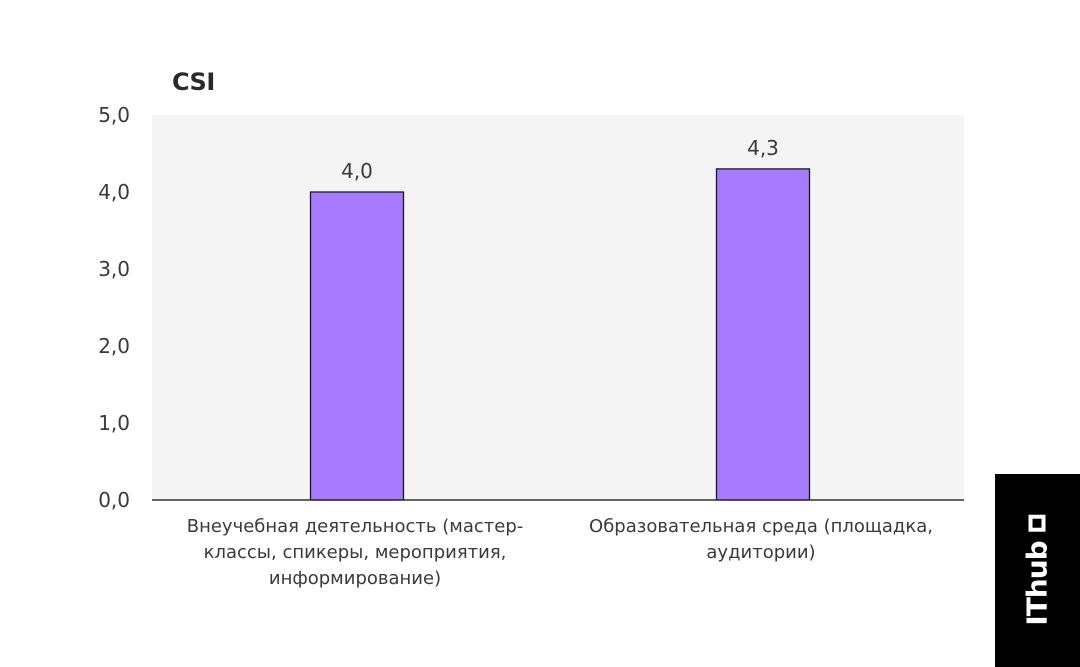 The width and height of the screenshot is (1080, 667). I want to click on x-category-label-line: классы, спикеры, мероприятия,, so click(355, 552).